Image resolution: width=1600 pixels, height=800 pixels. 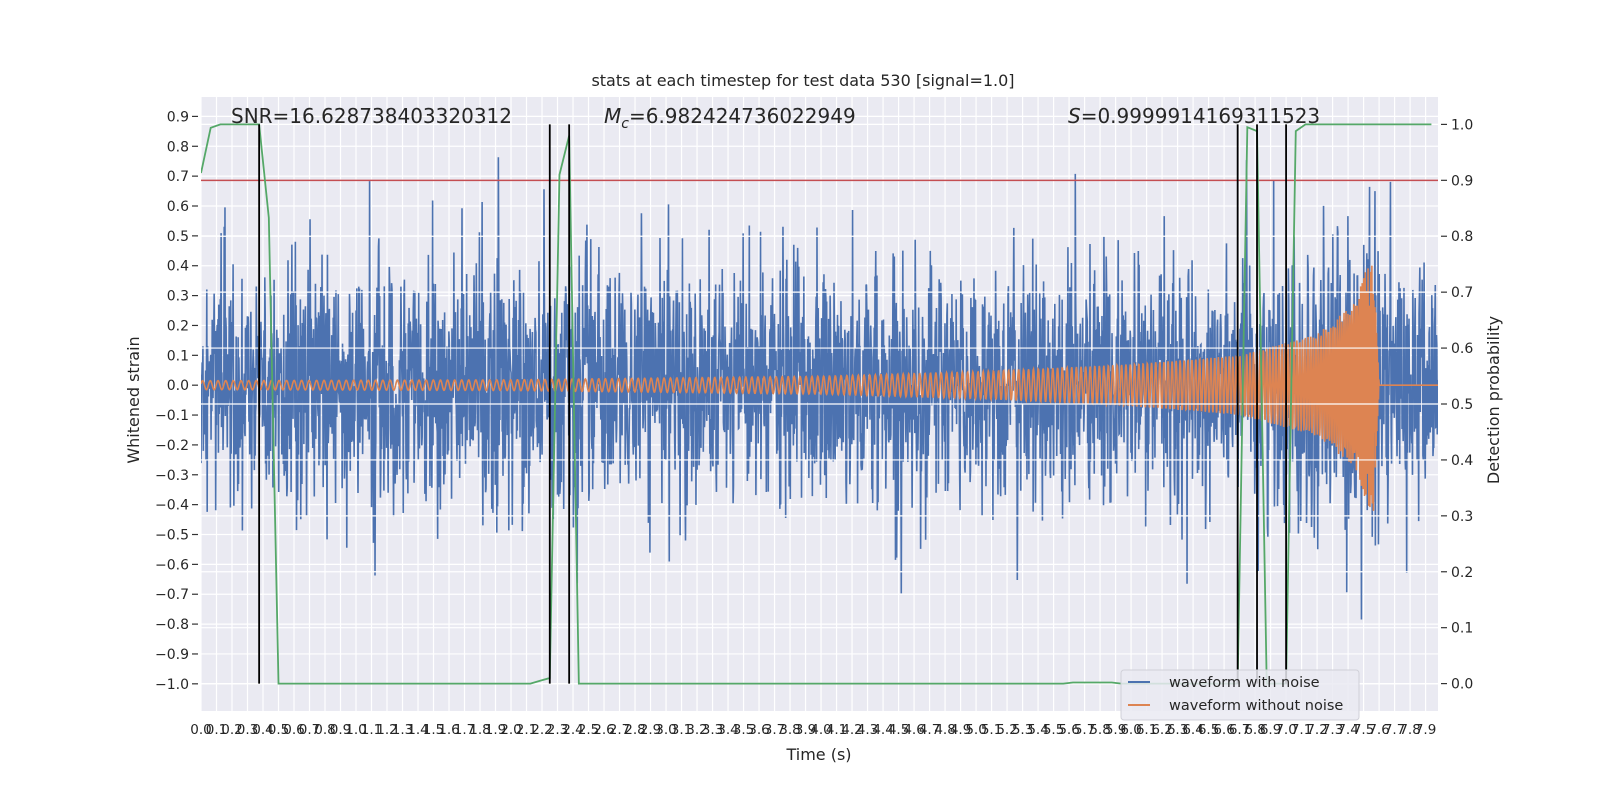 What do you see at coordinates (178, 207) in the screenshot?
I see `y-tick-label: 0.6` at bounding box center [178, 207].